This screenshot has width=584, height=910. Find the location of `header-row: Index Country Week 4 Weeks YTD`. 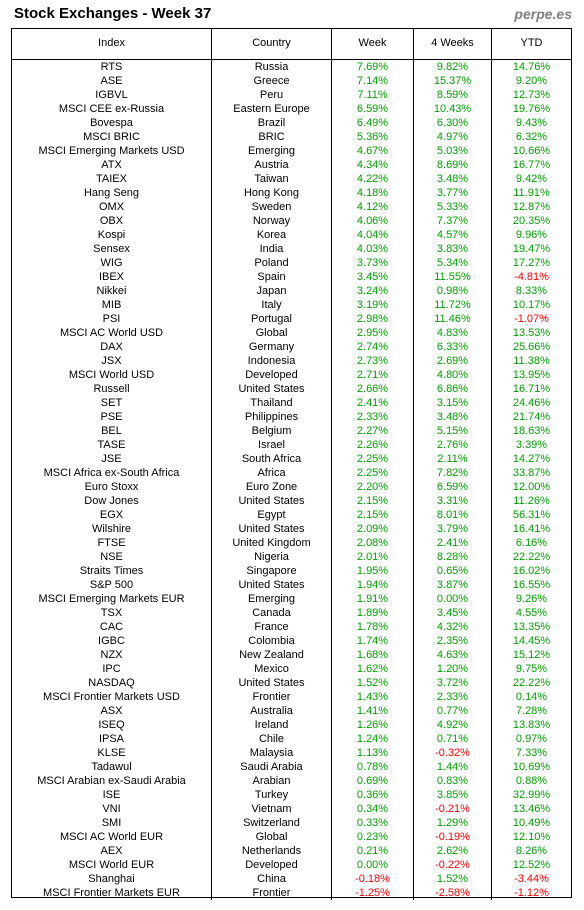

header-row: Index Country Week 4 Weeks YTD is located at coordinates (291, 44).